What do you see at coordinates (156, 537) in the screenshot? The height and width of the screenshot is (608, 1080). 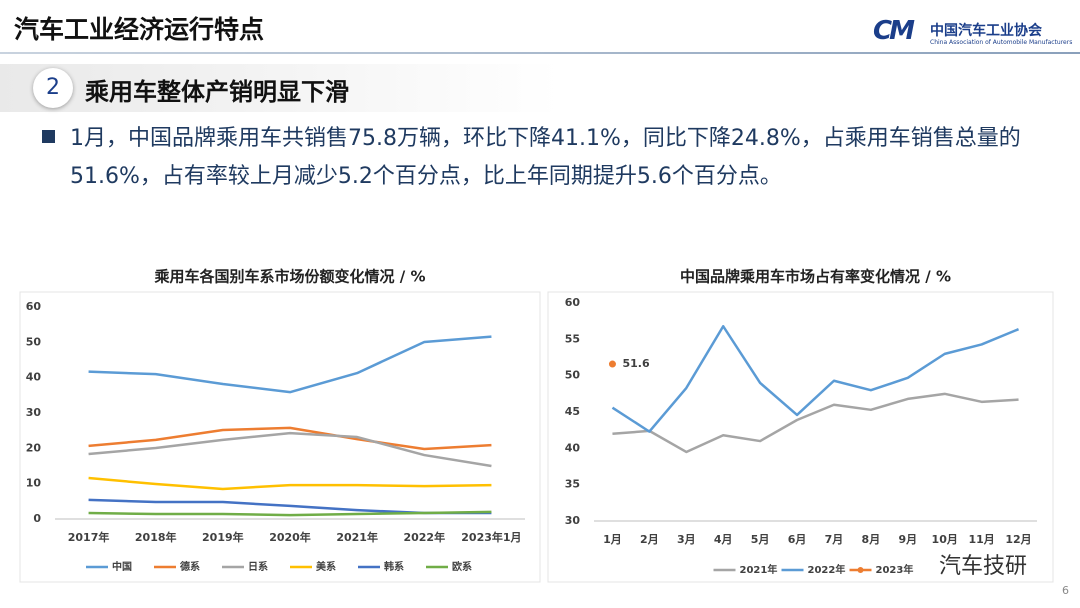 I see `x-tick-label: 2018年` at bounding box center [156, 537].